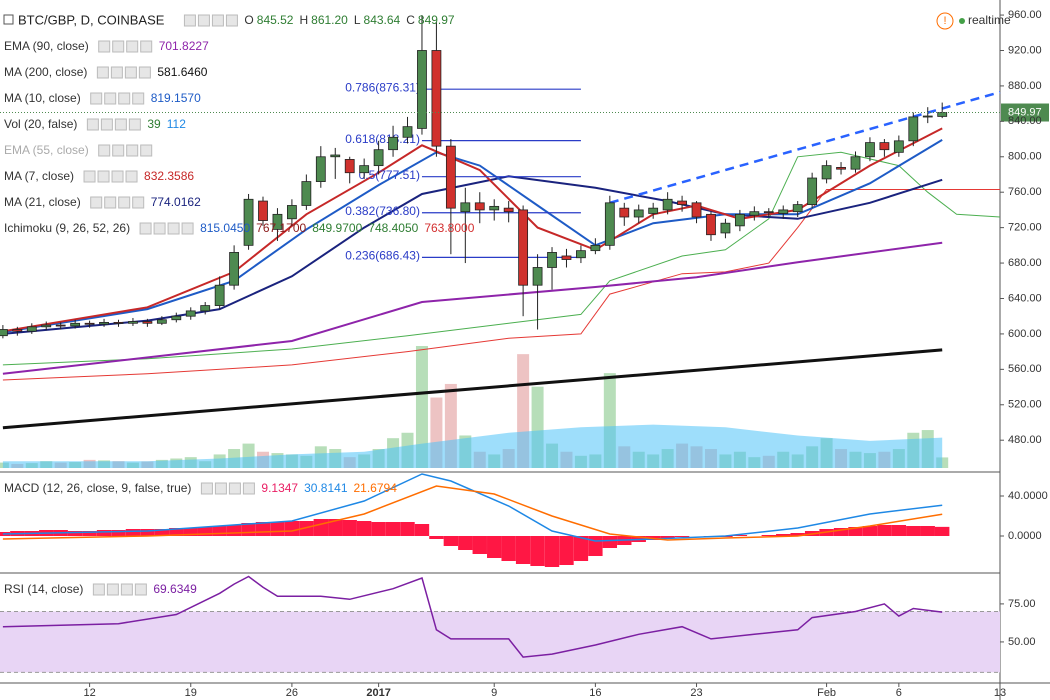 The image size is (1050, 700). I want to click on ohlc-value: 845.52, so click(275, 20).